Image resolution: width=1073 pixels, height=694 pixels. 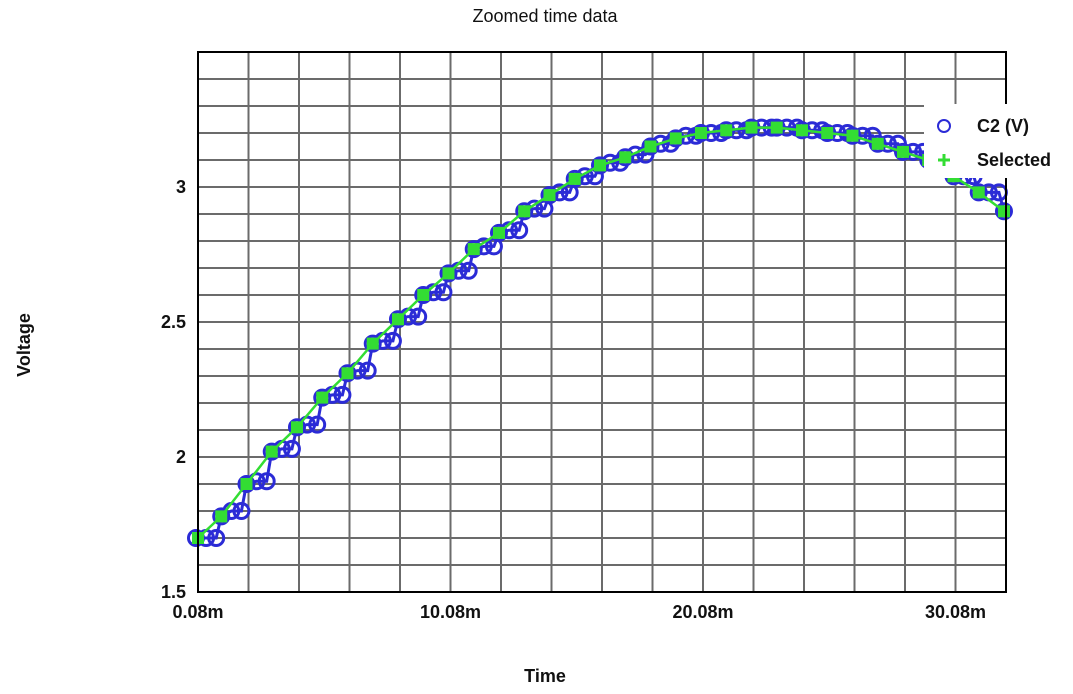 What do you see at coordinates (197, 612) in the screenshot?
I see `x-tick-label: 0.08m` at bounding box center [197, 612].